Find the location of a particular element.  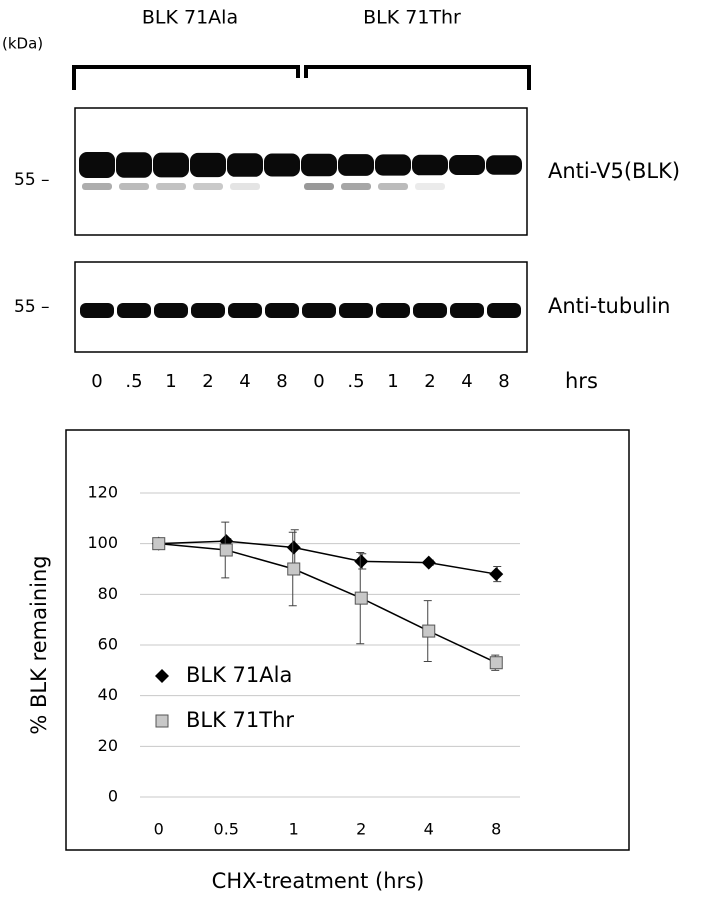

y-axis-label: % BLK remaining is located at coordinates (39, 644).